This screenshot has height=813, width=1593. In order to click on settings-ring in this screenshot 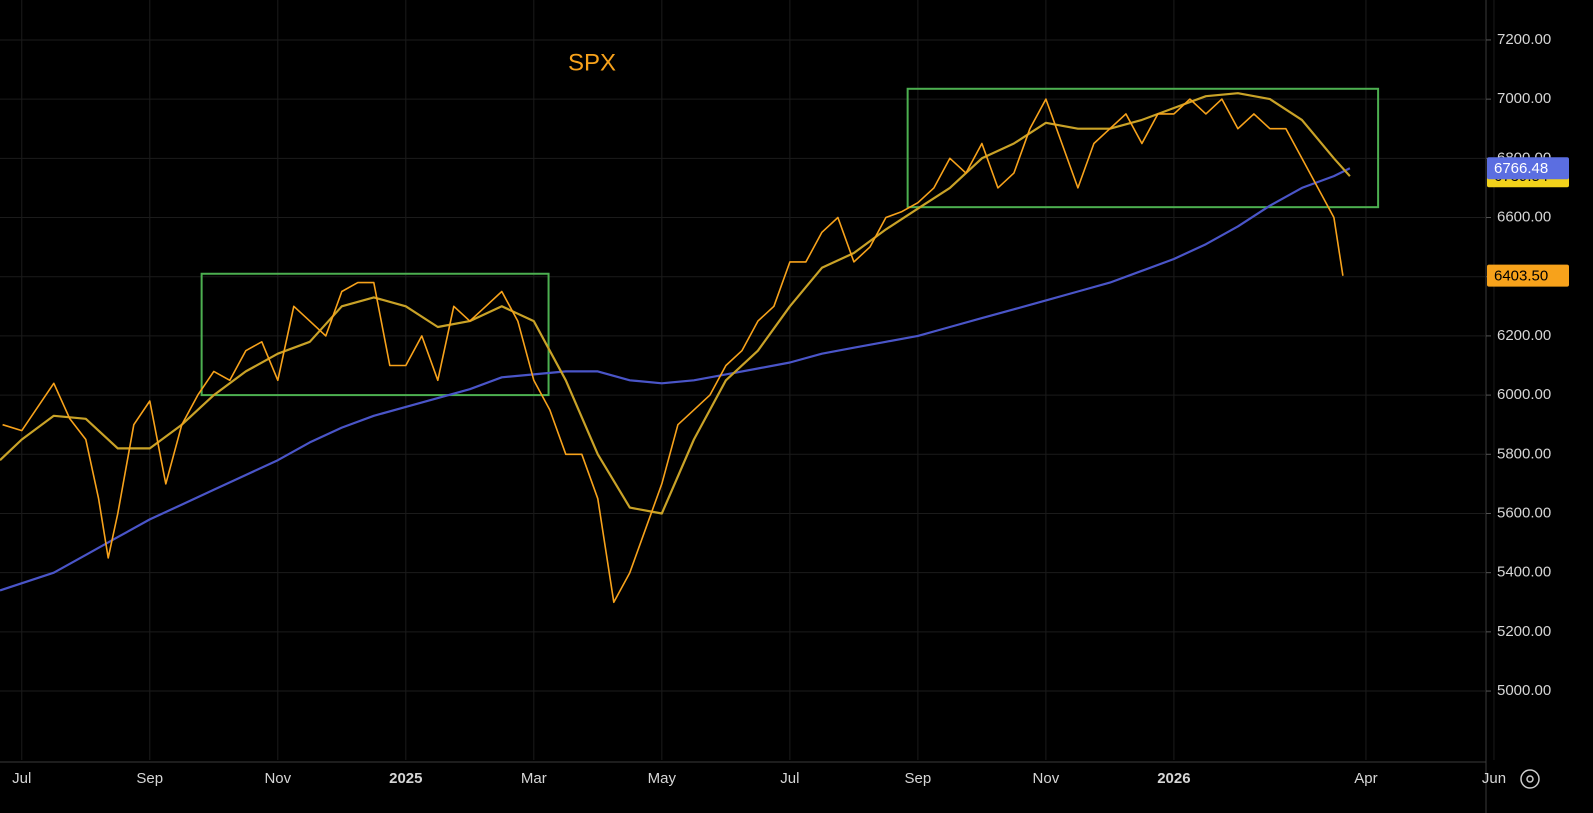, I will do `click(1530, 779)`.